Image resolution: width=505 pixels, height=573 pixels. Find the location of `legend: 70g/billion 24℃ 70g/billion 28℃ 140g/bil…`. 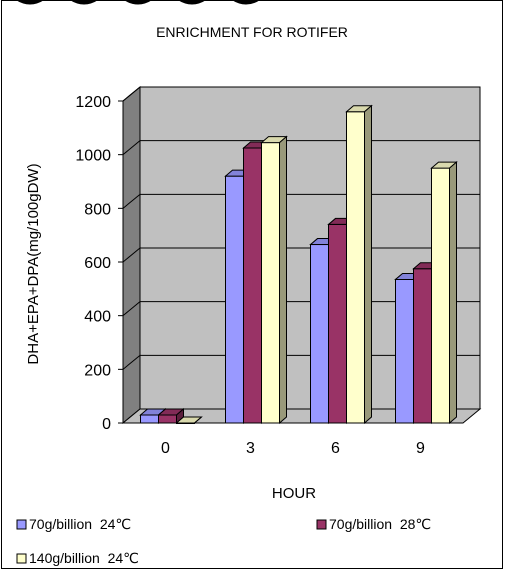

legend: 70g/billion 24℃ 70g/billion 28℃ 140g/bil… is located at coordinates (223, 541).